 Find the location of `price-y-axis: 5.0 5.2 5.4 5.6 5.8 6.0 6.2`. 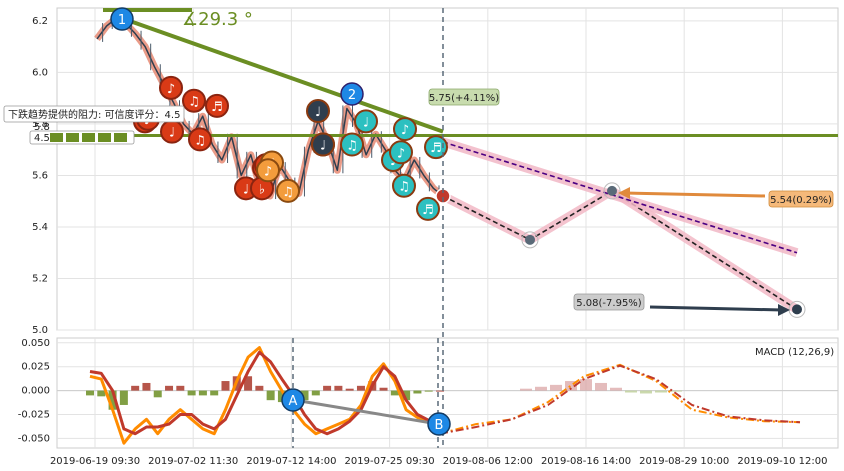

price-y-axis: 5.0 5.2 5.4 5.6 5.8 6.0 6.2 is located at coordinates (40, 176).